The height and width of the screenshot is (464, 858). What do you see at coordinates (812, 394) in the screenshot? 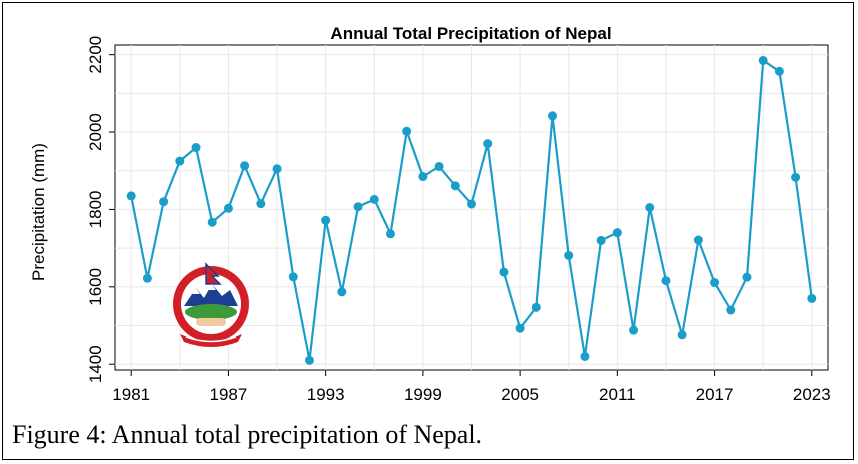
I see `x-tick-label: 2023` at bounding box center [812, 394].